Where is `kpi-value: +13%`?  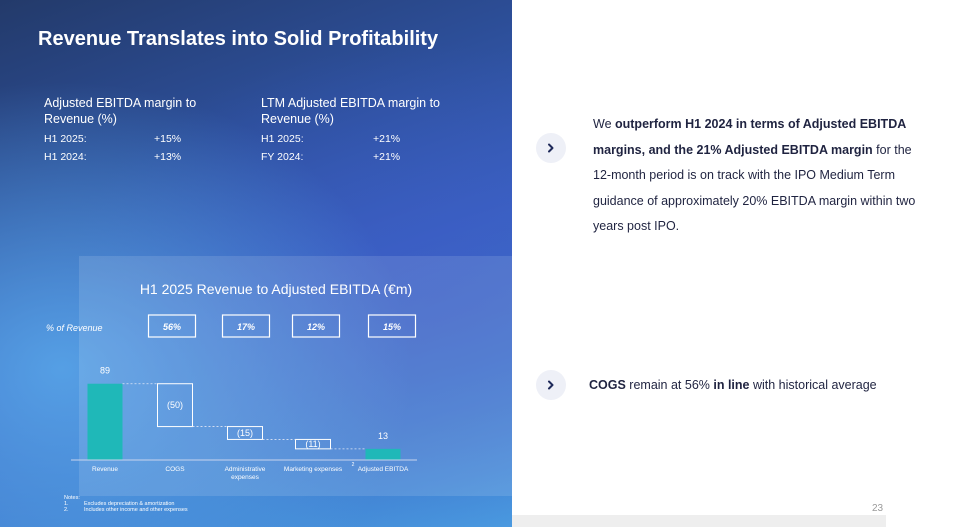 kpi-value: +13% is located at coordinates (168, 157).